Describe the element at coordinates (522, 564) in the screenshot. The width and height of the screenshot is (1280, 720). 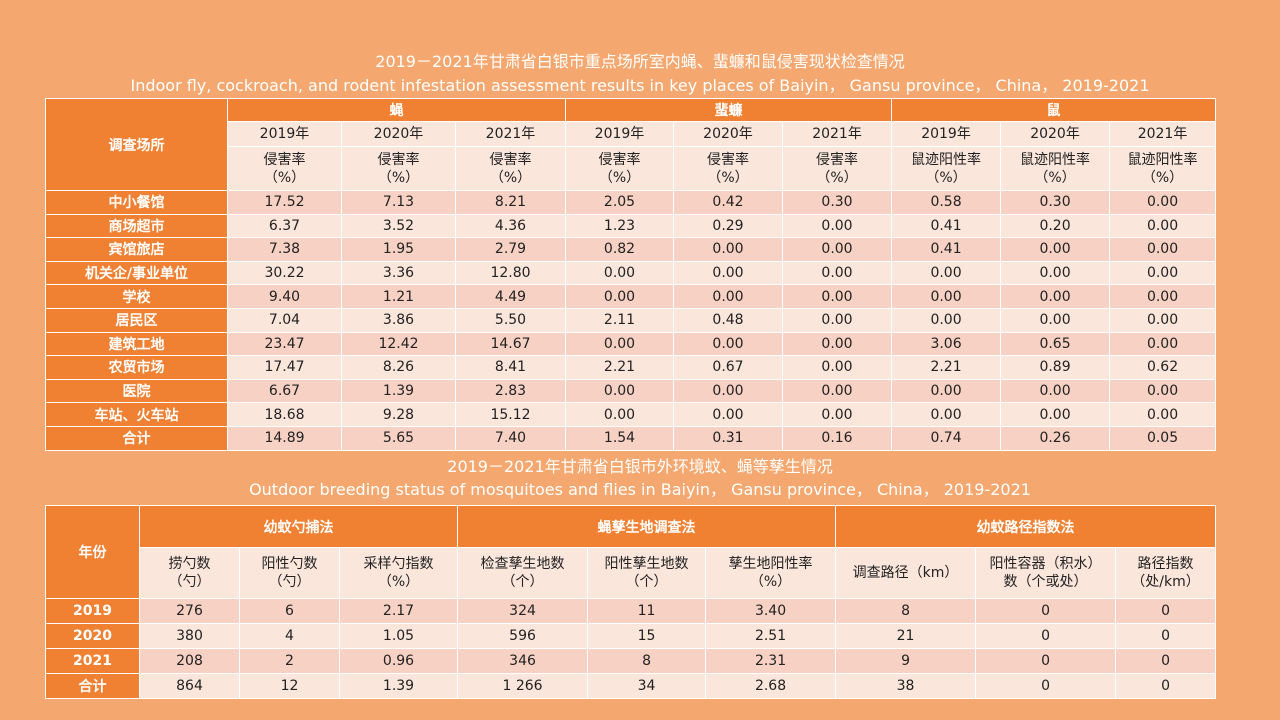
I see `column-label: 检查孳生地数` at that location.